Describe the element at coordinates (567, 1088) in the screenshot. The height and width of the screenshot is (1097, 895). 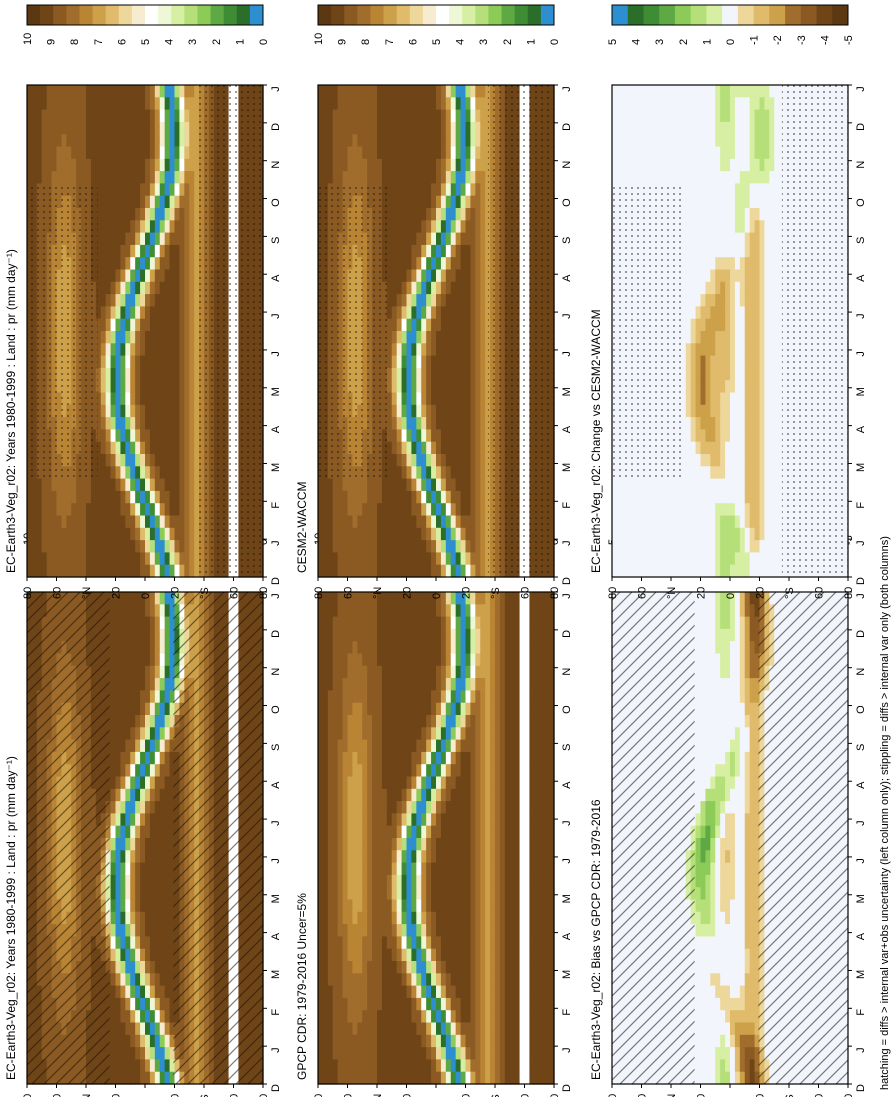
I see `month-tick-label: D` at that location.